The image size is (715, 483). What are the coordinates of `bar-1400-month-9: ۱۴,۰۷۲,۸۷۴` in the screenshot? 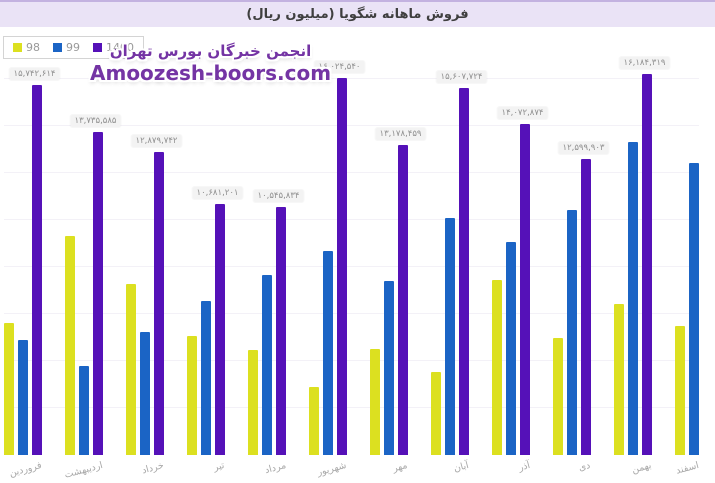 It's located at (522, 280).